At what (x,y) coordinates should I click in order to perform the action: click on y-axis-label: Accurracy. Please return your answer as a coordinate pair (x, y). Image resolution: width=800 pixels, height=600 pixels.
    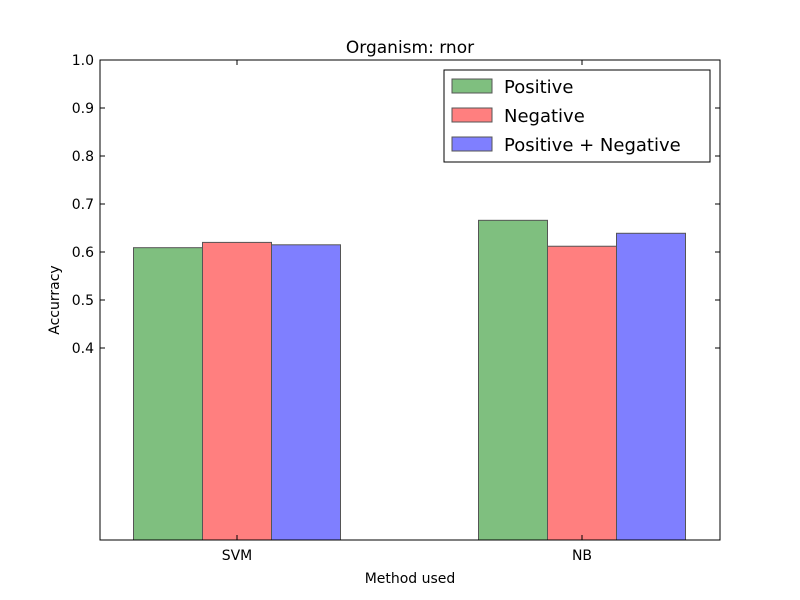
    Looking at the image, I should click on (55, 299).